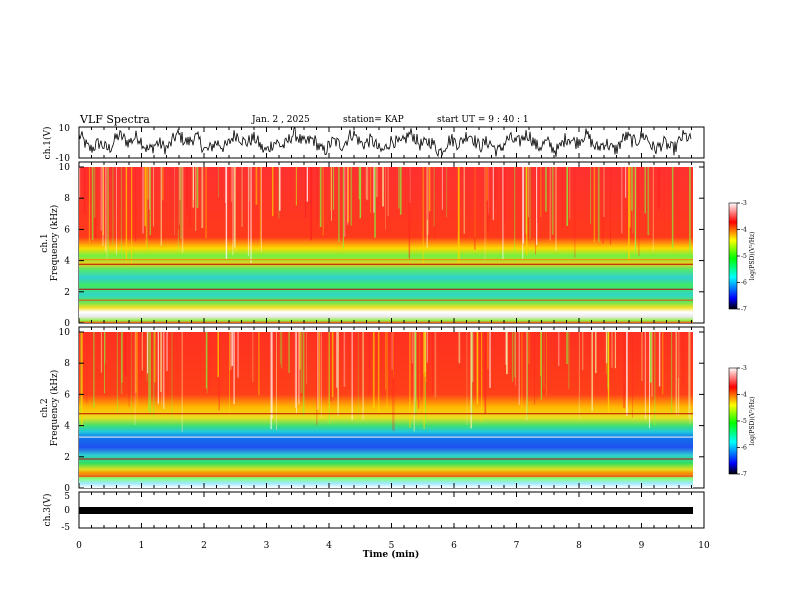 This screenshot has height=612, width=792. I want to click on colorbar-tick-label: -3, so click(744, 368).